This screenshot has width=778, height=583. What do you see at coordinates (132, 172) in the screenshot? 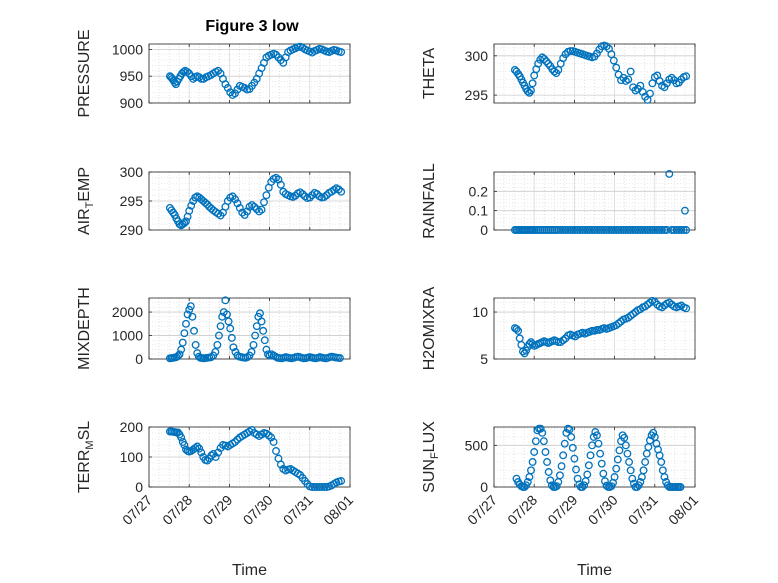
I see `air-temp-ytick-label: 300` at bounding box center [132, 172].